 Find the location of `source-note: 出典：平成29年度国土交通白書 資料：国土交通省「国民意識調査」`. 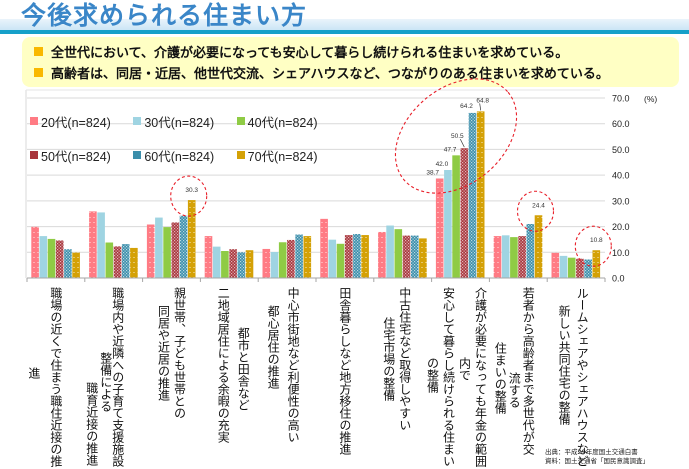

source-note: 出典：平成29年度国土交通白書 資料：国土交通省「国民意識調査」 is located at coordinates (597, 457).